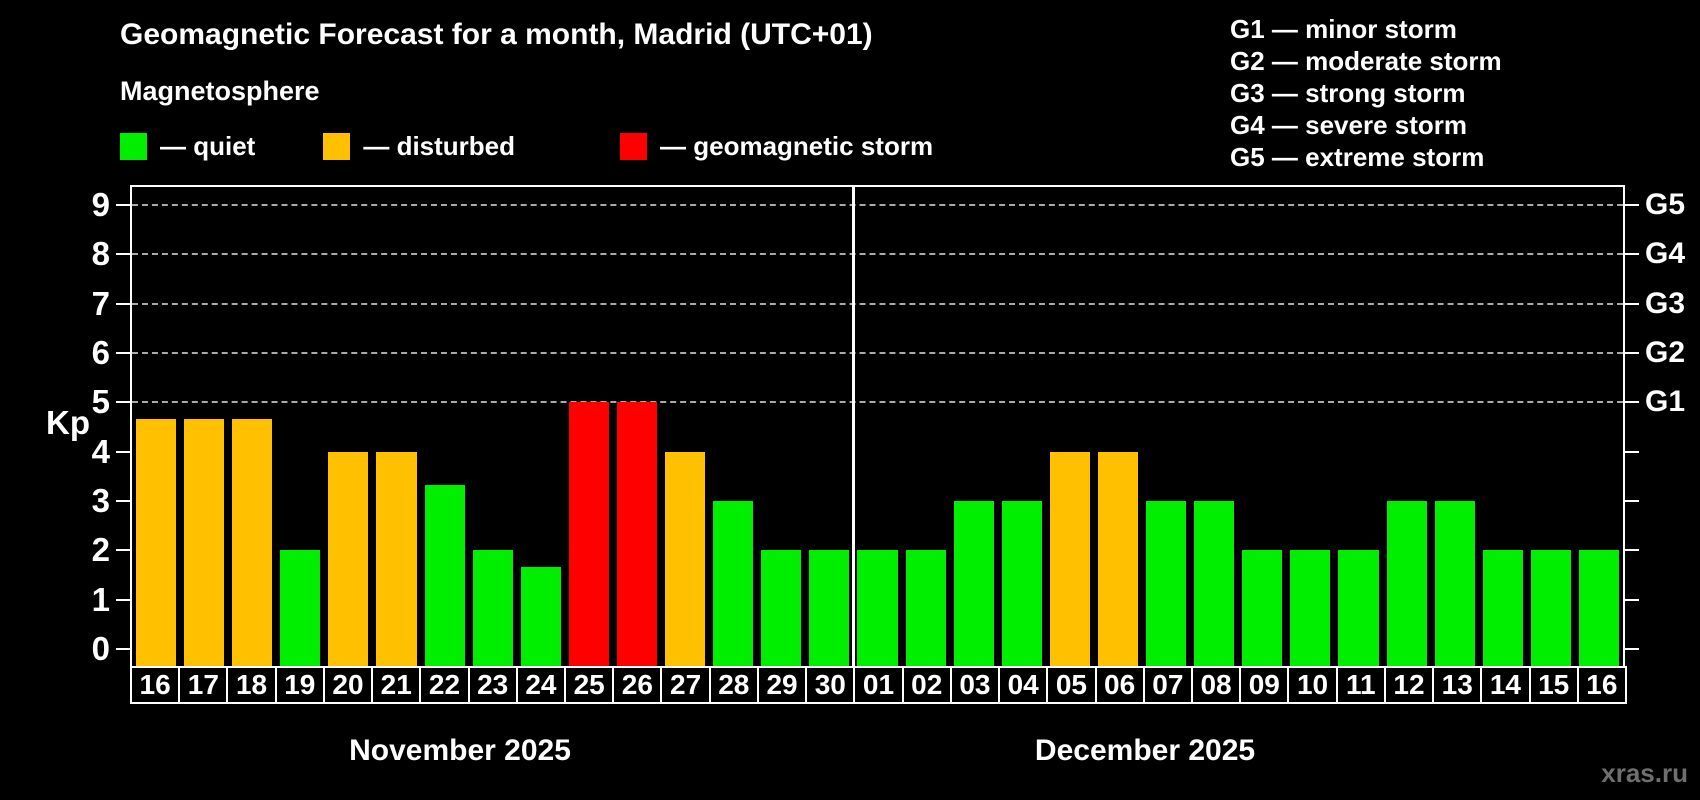 The image size is (1700, 800). I want to click on legend-label-disturbed: — disturbed, so click(439, 146).